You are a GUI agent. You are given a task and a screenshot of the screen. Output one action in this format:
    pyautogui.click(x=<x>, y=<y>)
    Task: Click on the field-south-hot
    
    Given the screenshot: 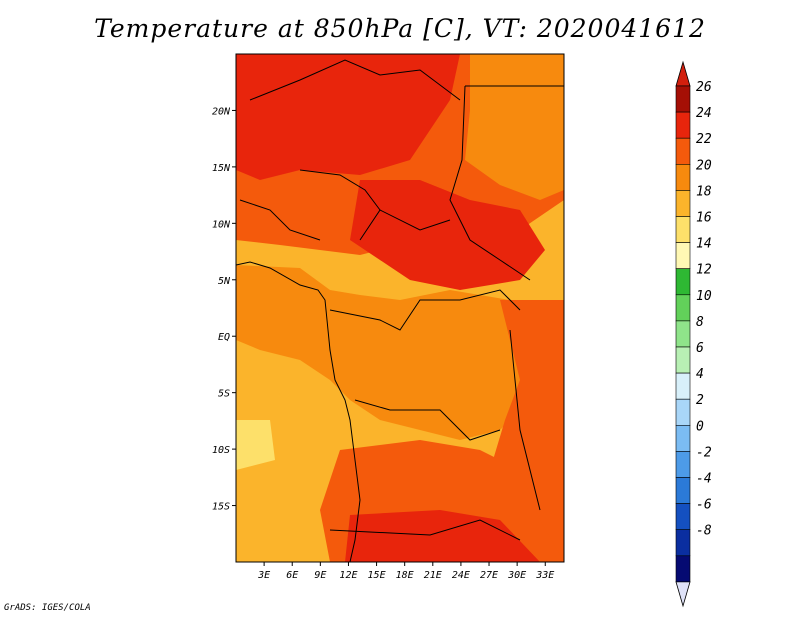 What is the action you would take?
    pyautogui.click(x=442, y=536)
    